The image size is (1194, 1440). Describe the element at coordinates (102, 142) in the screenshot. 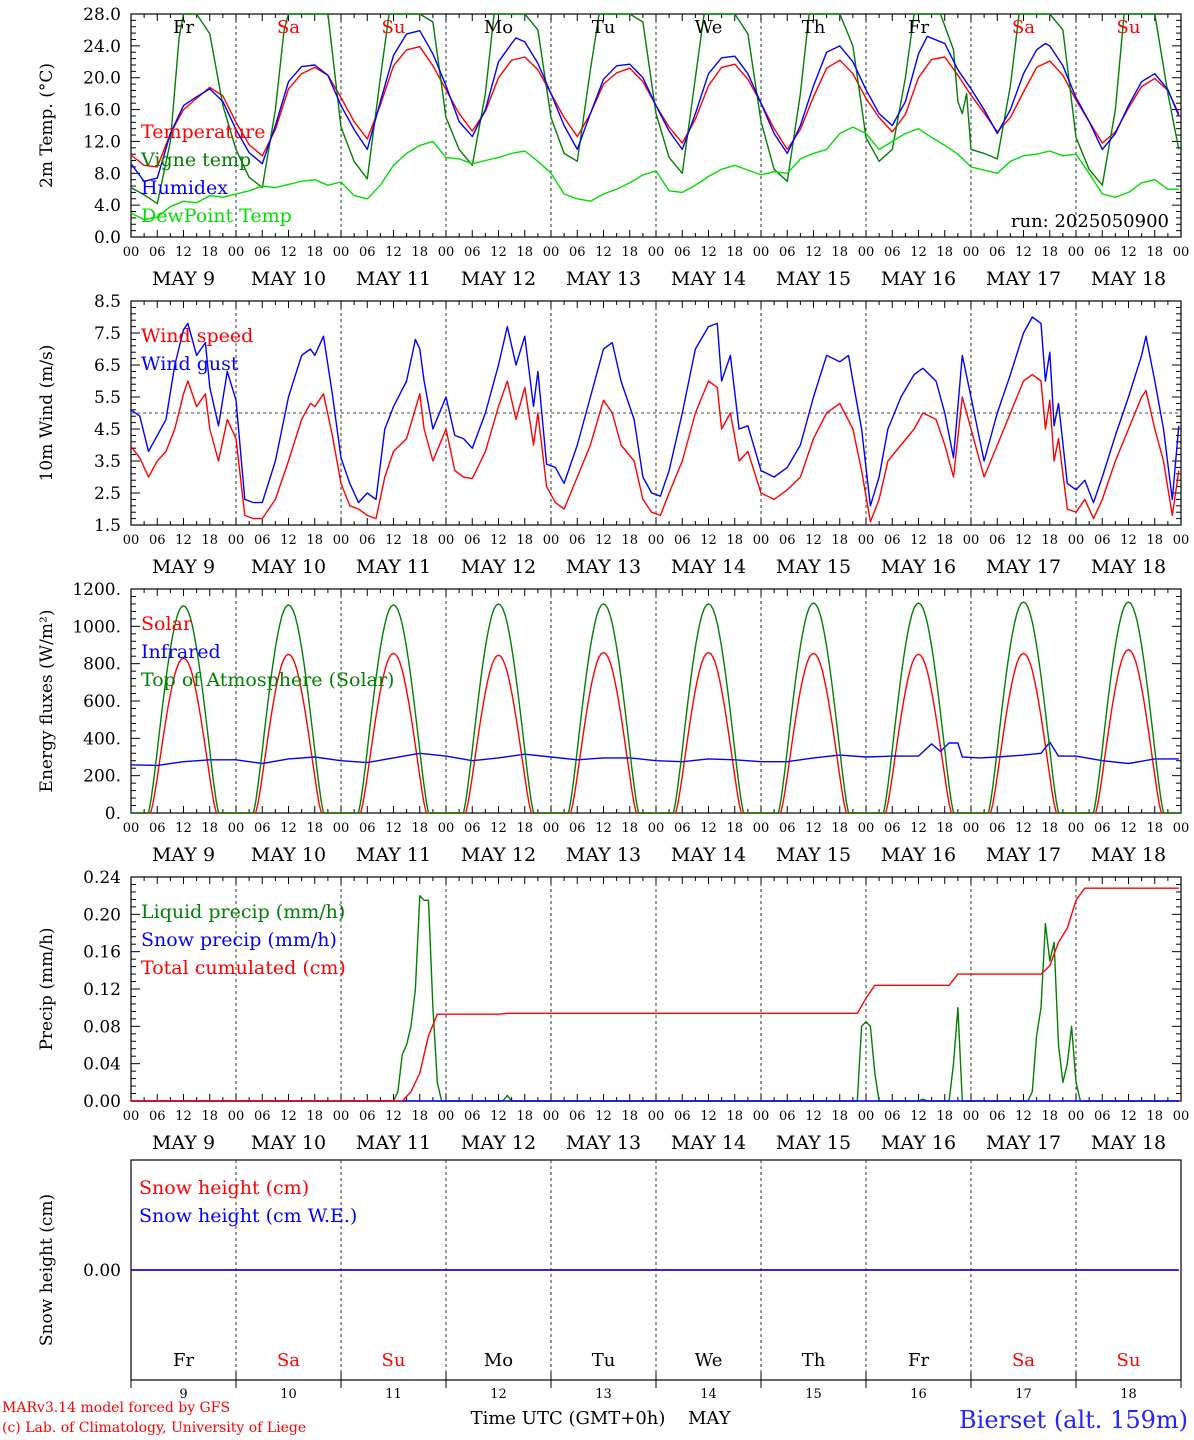

I see `y-tick-label: 12.0` at that location.